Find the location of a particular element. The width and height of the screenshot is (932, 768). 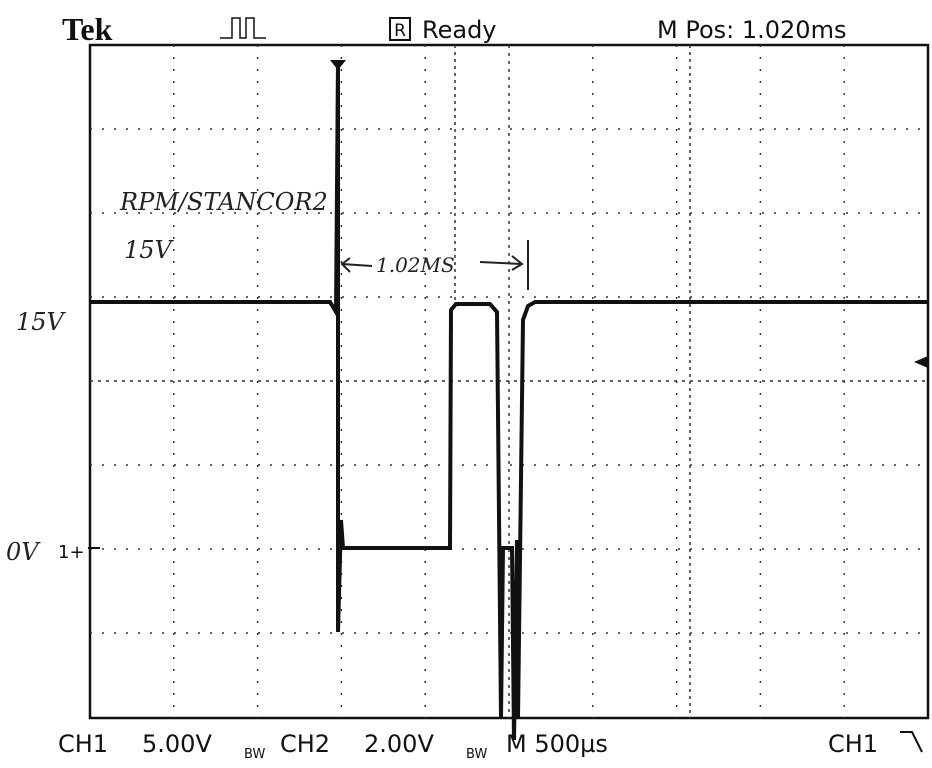

status: Ready is located at coordinates (459, 30).